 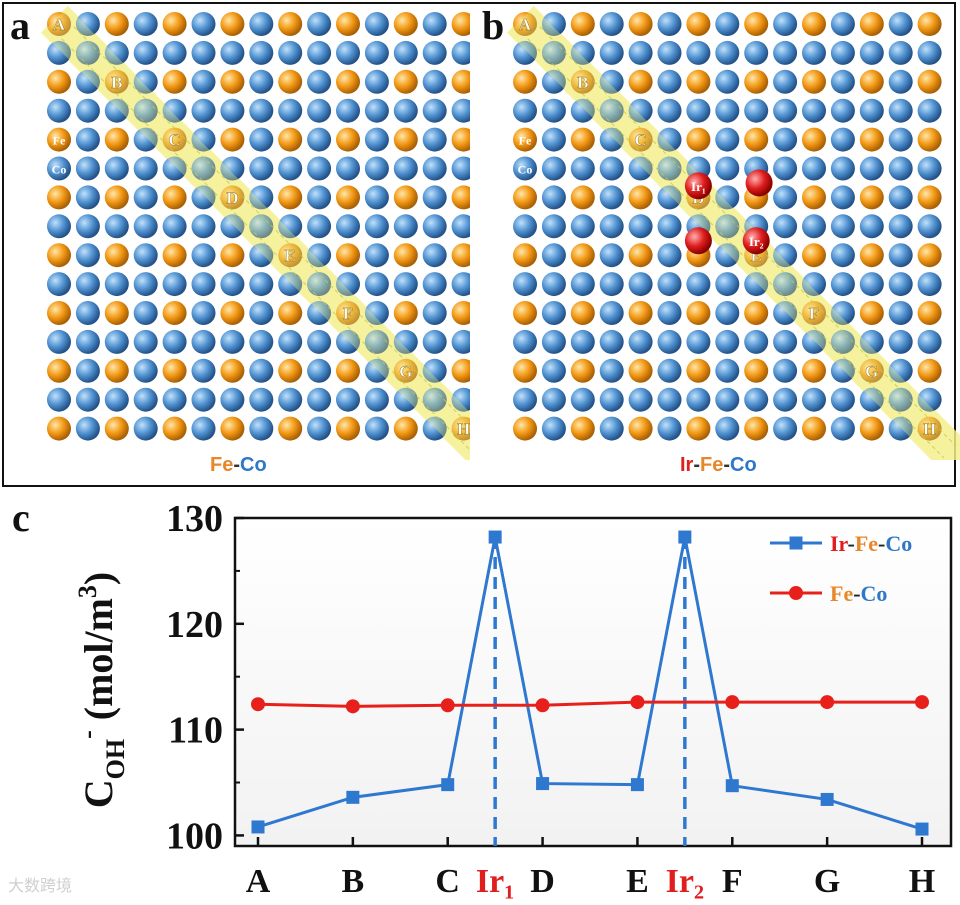 I want to click on ir-label: Ir₁, so click(x=698, y=186).